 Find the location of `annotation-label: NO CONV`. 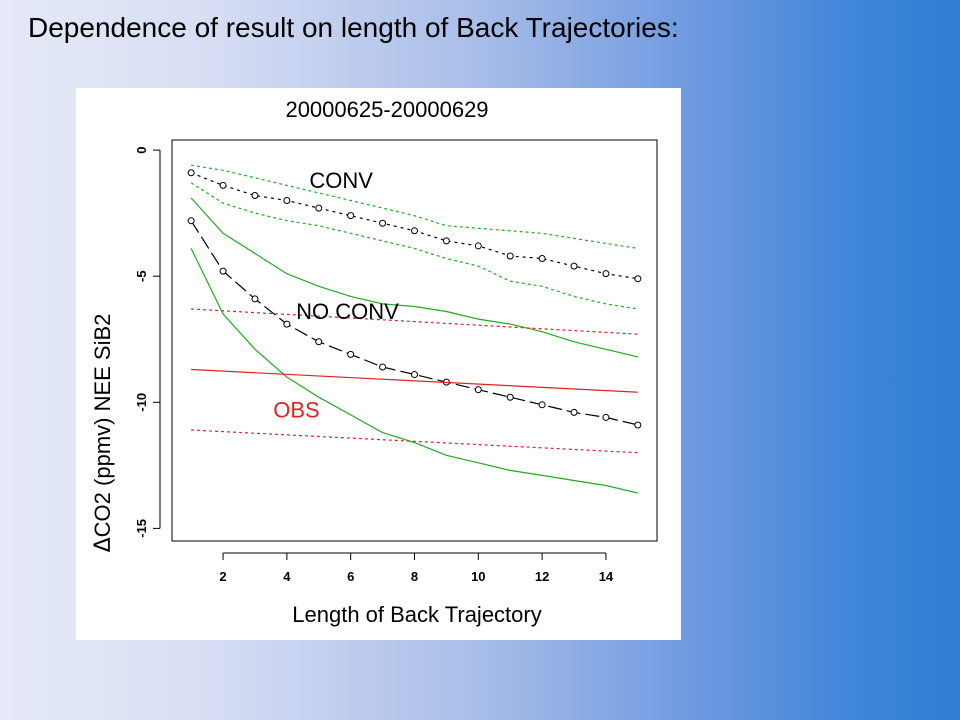

annotation-label: NO CONV is located at coordinates (347, 311).